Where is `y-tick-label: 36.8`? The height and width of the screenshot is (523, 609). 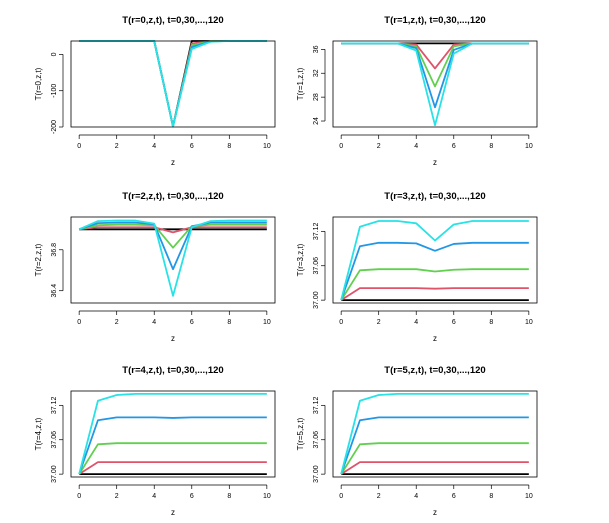 y-tick-label: 36.8 is located at coordinates (54, 250).